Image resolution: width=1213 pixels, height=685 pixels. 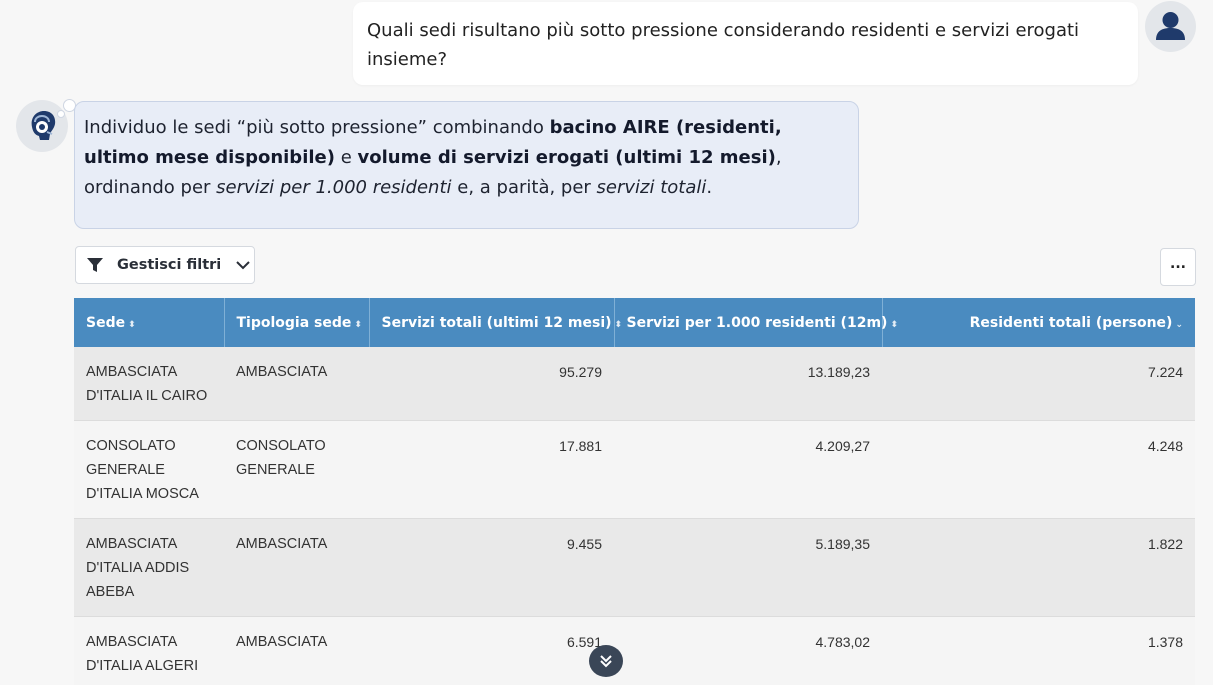 What do you see at coordinates (491, 567) in the screenshot?
I see `cell-servizi-totali: 9.455` at bounding box center [491, 567].